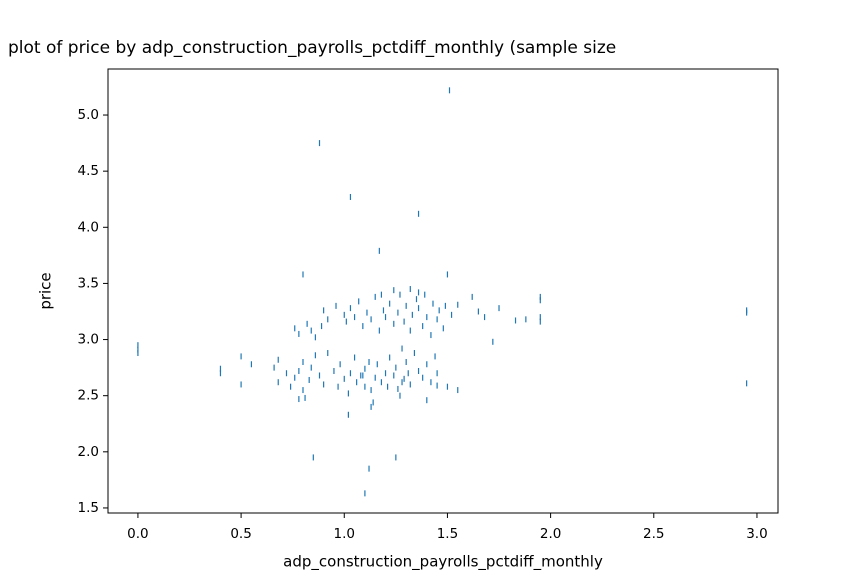  I want to click on x-tick-label: 2.5, so click(653, 534).